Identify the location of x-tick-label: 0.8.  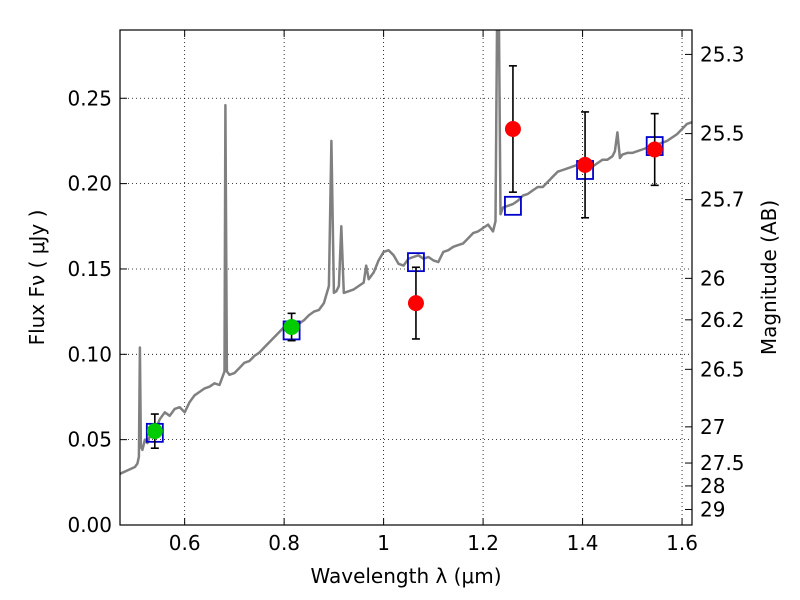
(284, 543).